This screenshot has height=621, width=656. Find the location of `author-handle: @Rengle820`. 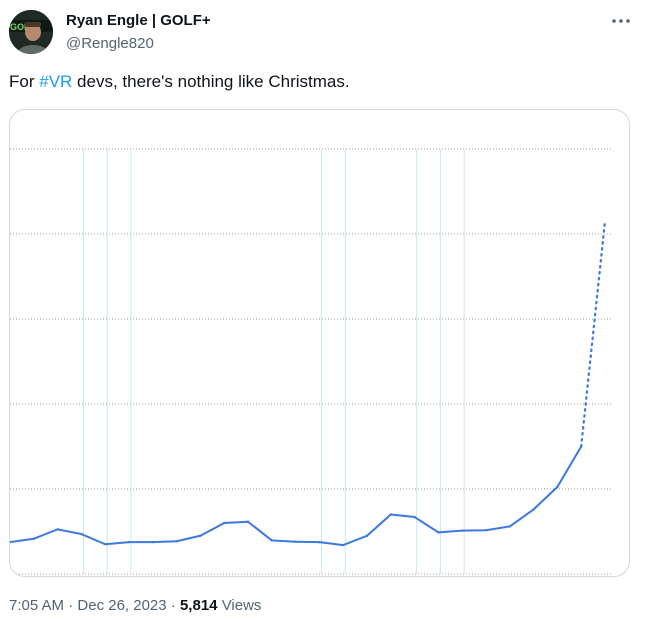

author-handle: @Rengle820 is located at coordinates (110, 43).